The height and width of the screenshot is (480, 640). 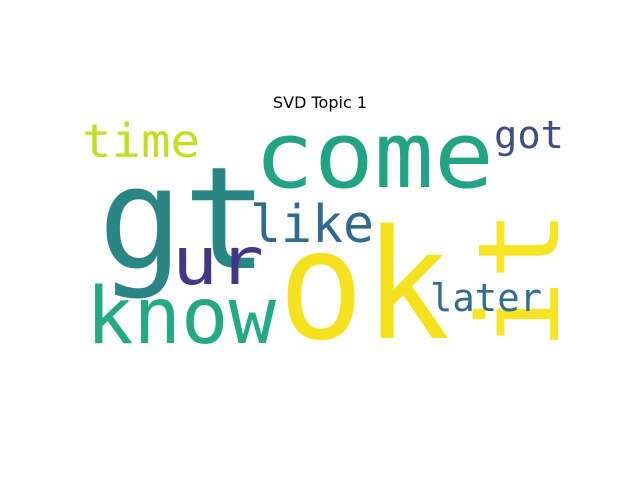 I want to click on word-like: like, so click(x=312, y=225).